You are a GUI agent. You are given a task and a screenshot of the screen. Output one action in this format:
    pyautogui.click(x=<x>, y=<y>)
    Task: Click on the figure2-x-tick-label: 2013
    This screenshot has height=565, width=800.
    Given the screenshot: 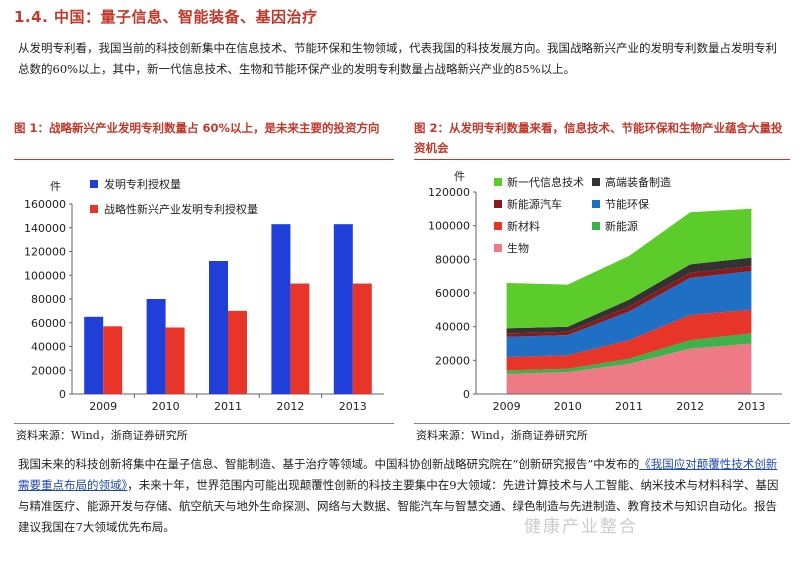 What is the action you would take?
    pyautogui.click(x=751, y=406)
    